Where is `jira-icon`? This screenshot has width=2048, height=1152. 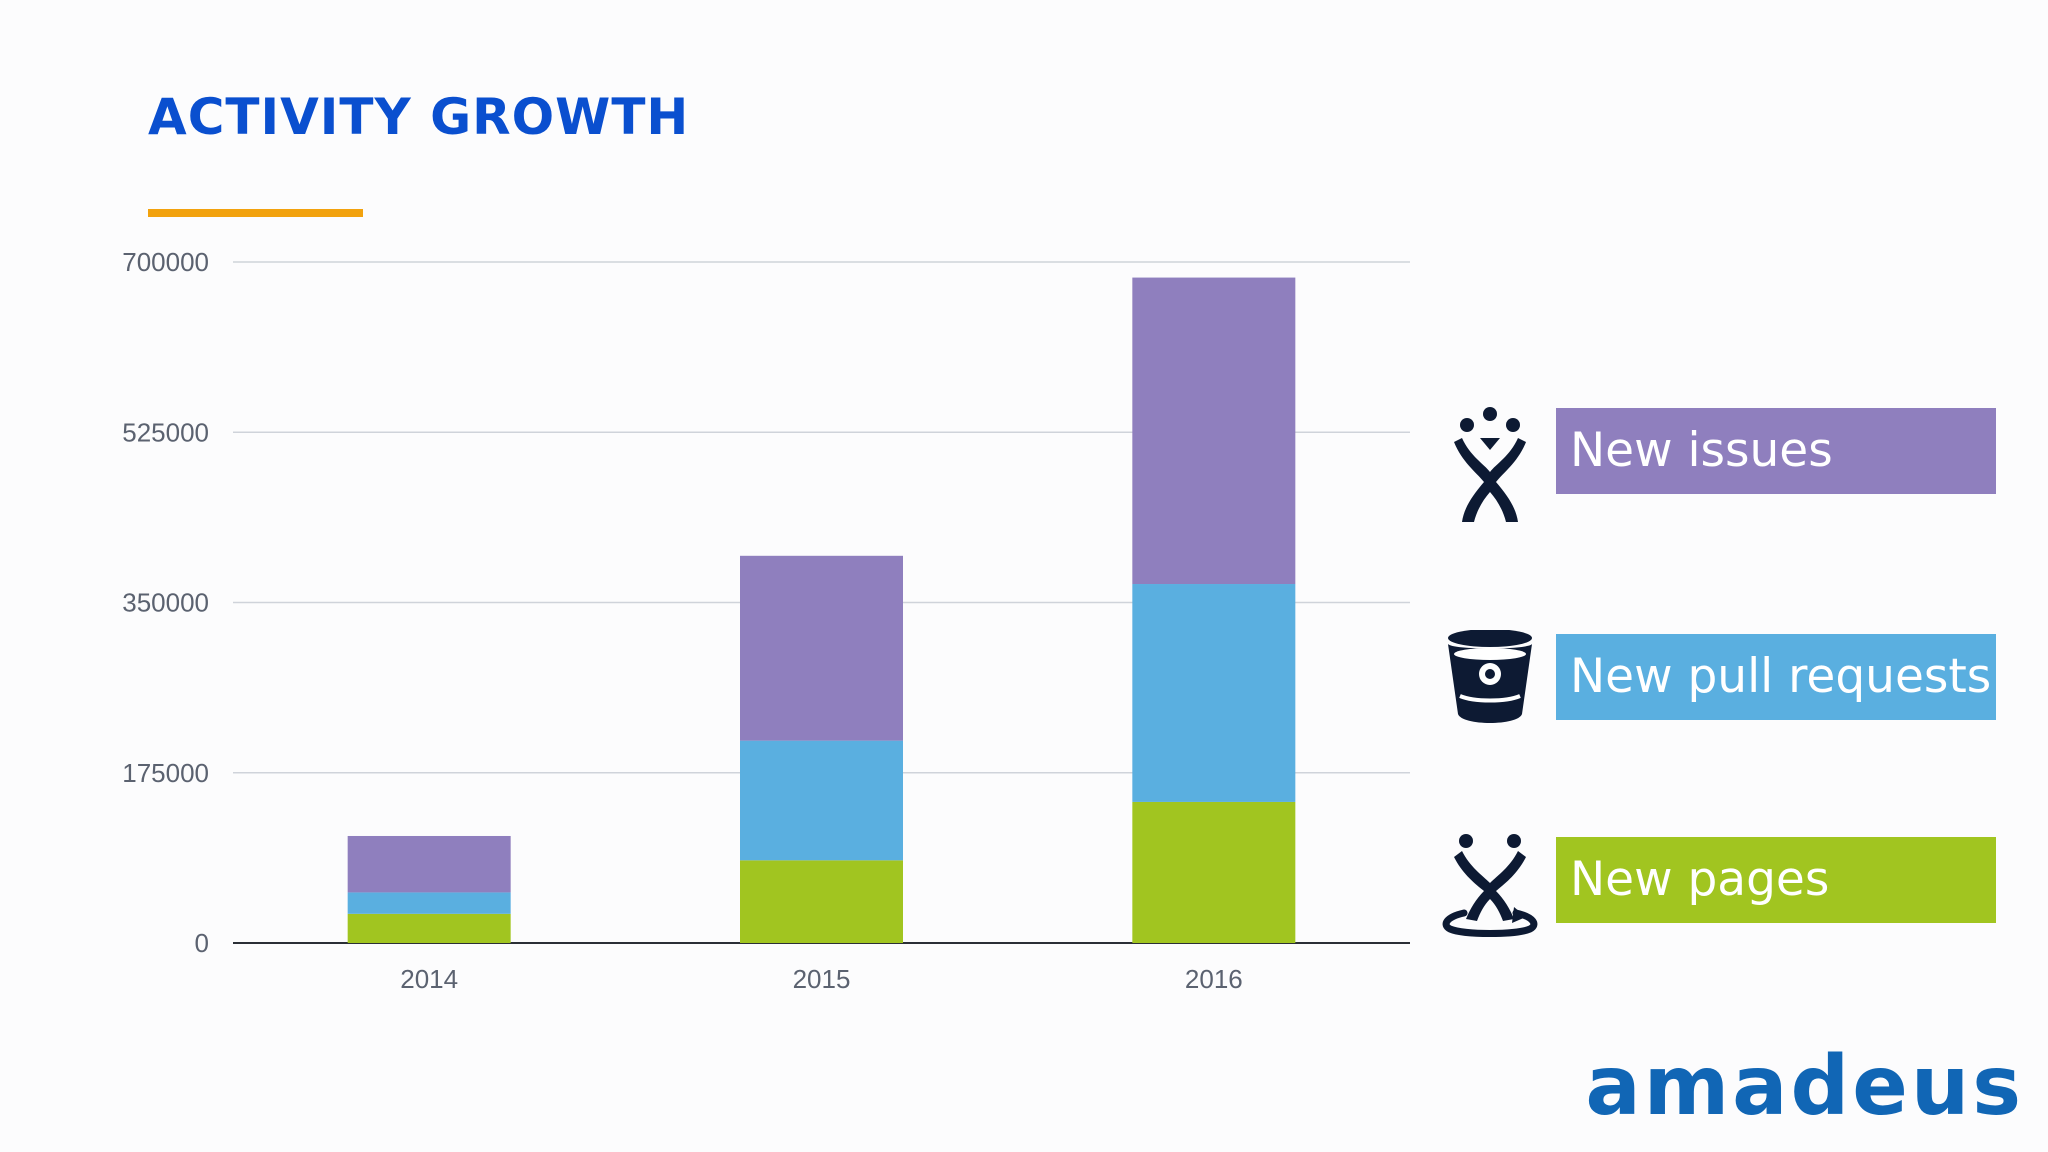 jira-icon is located at coordinates (1490, 464).